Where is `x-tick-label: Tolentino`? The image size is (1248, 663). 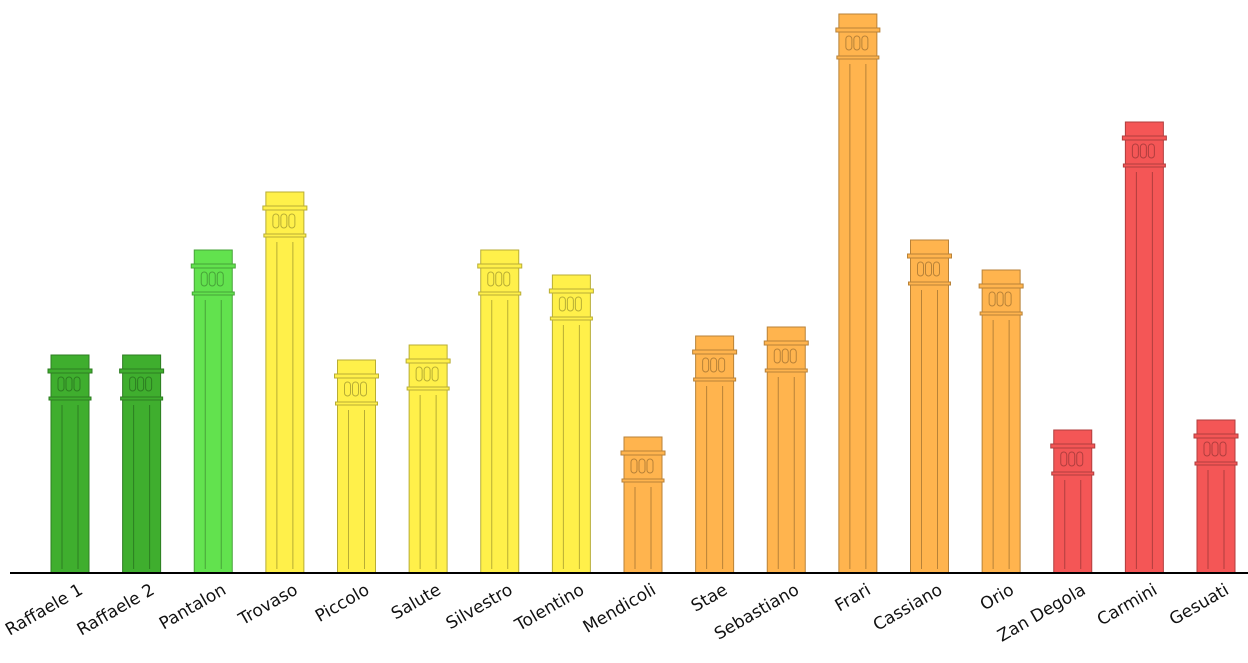 x-tick-label: Tolentino is located at coordinates (549, 608).